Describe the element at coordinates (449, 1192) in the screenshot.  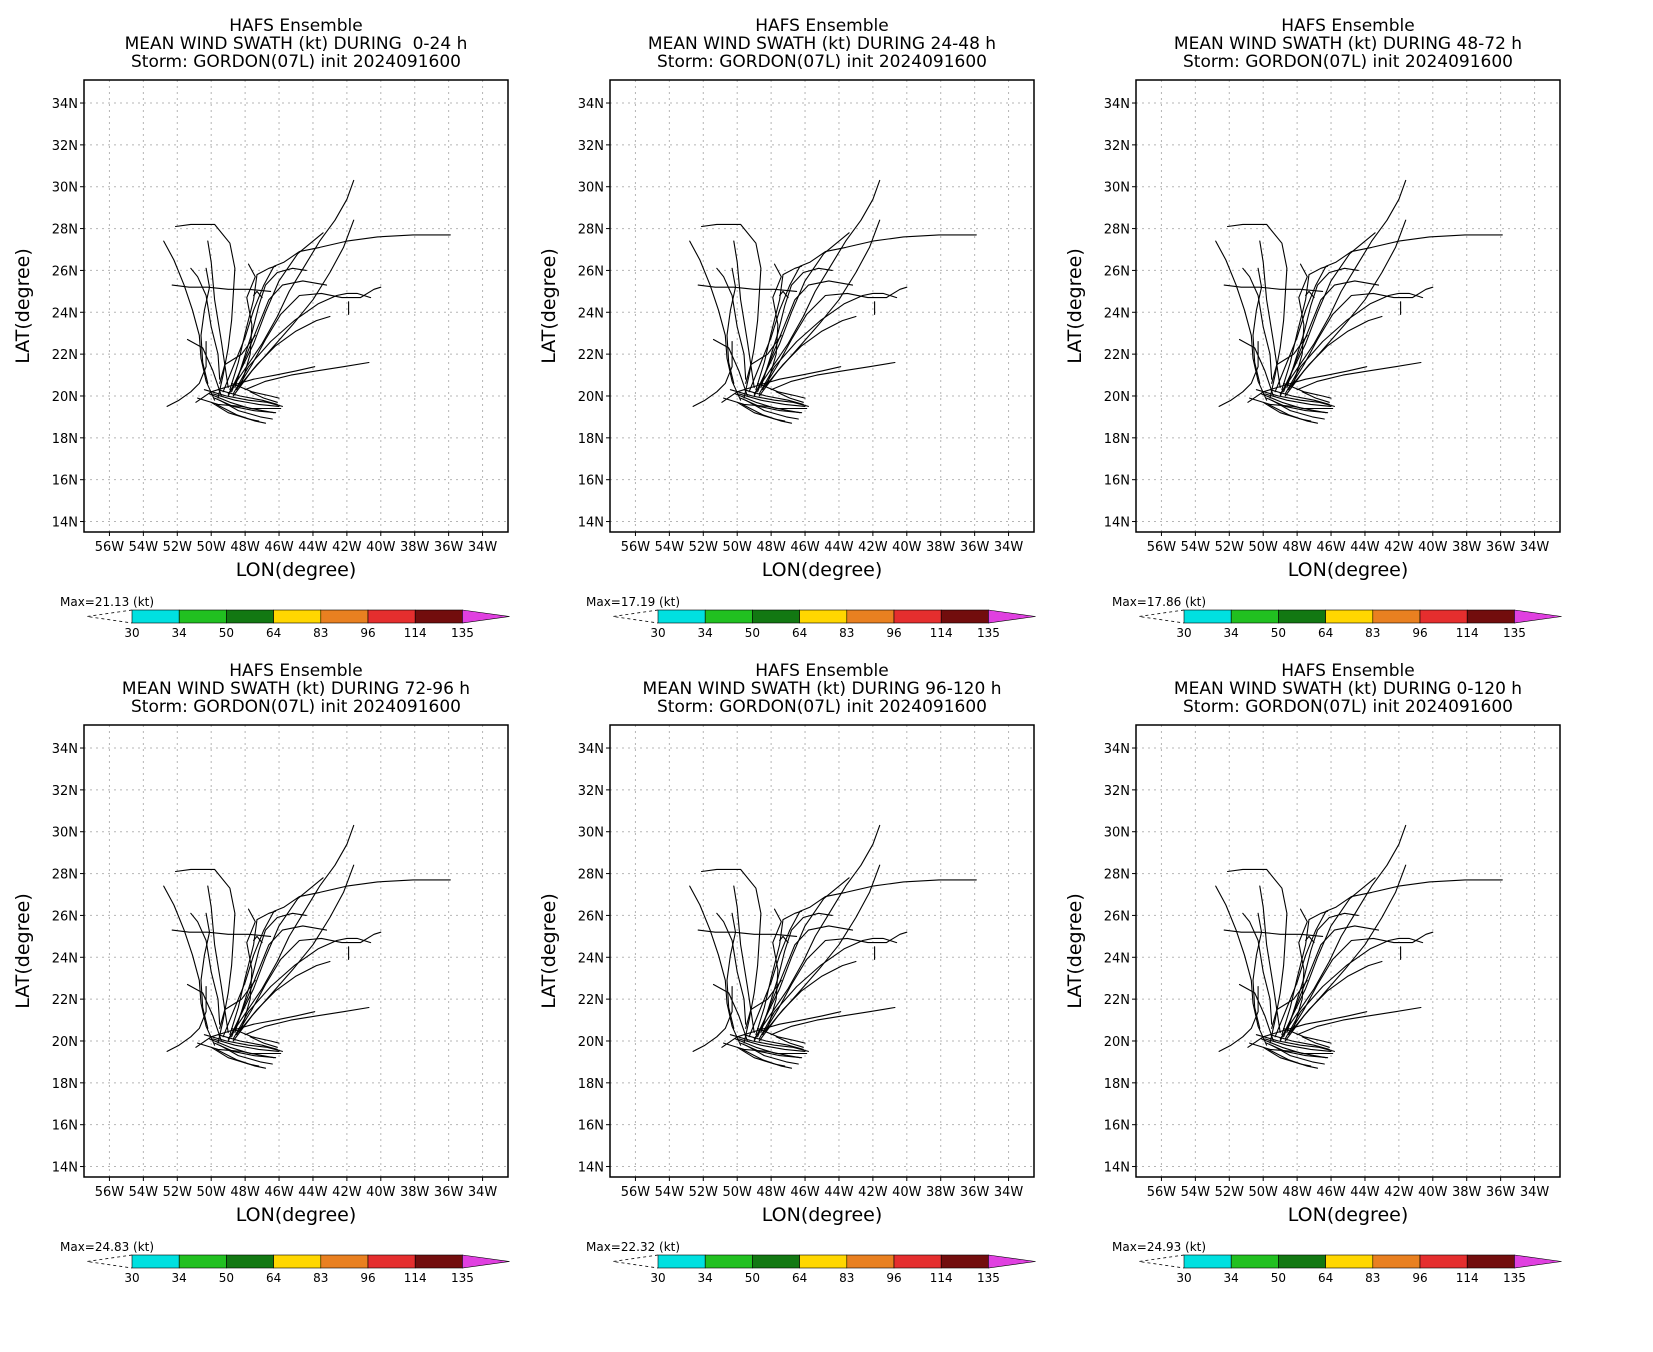
I see `x-tick-label: 36W` at that location.